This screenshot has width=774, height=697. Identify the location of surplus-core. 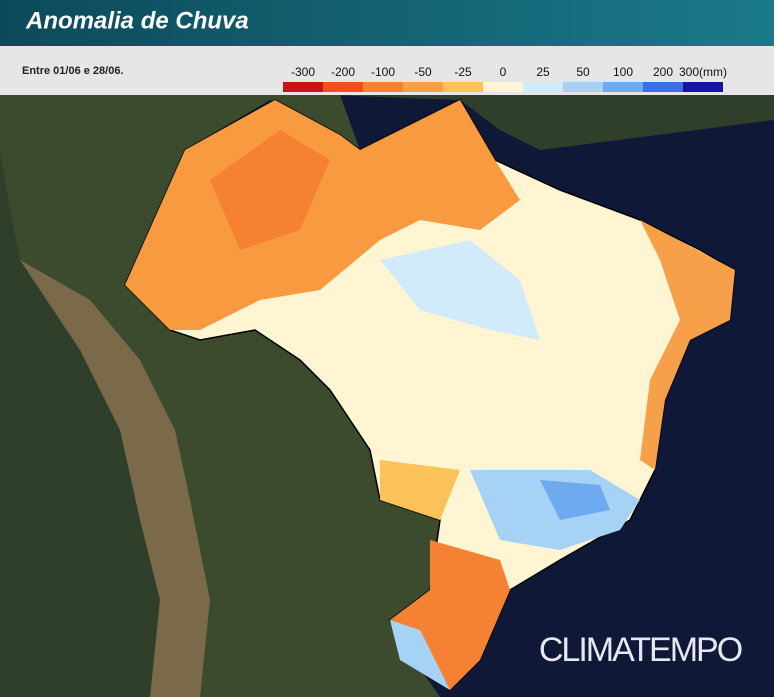
(575, 500).